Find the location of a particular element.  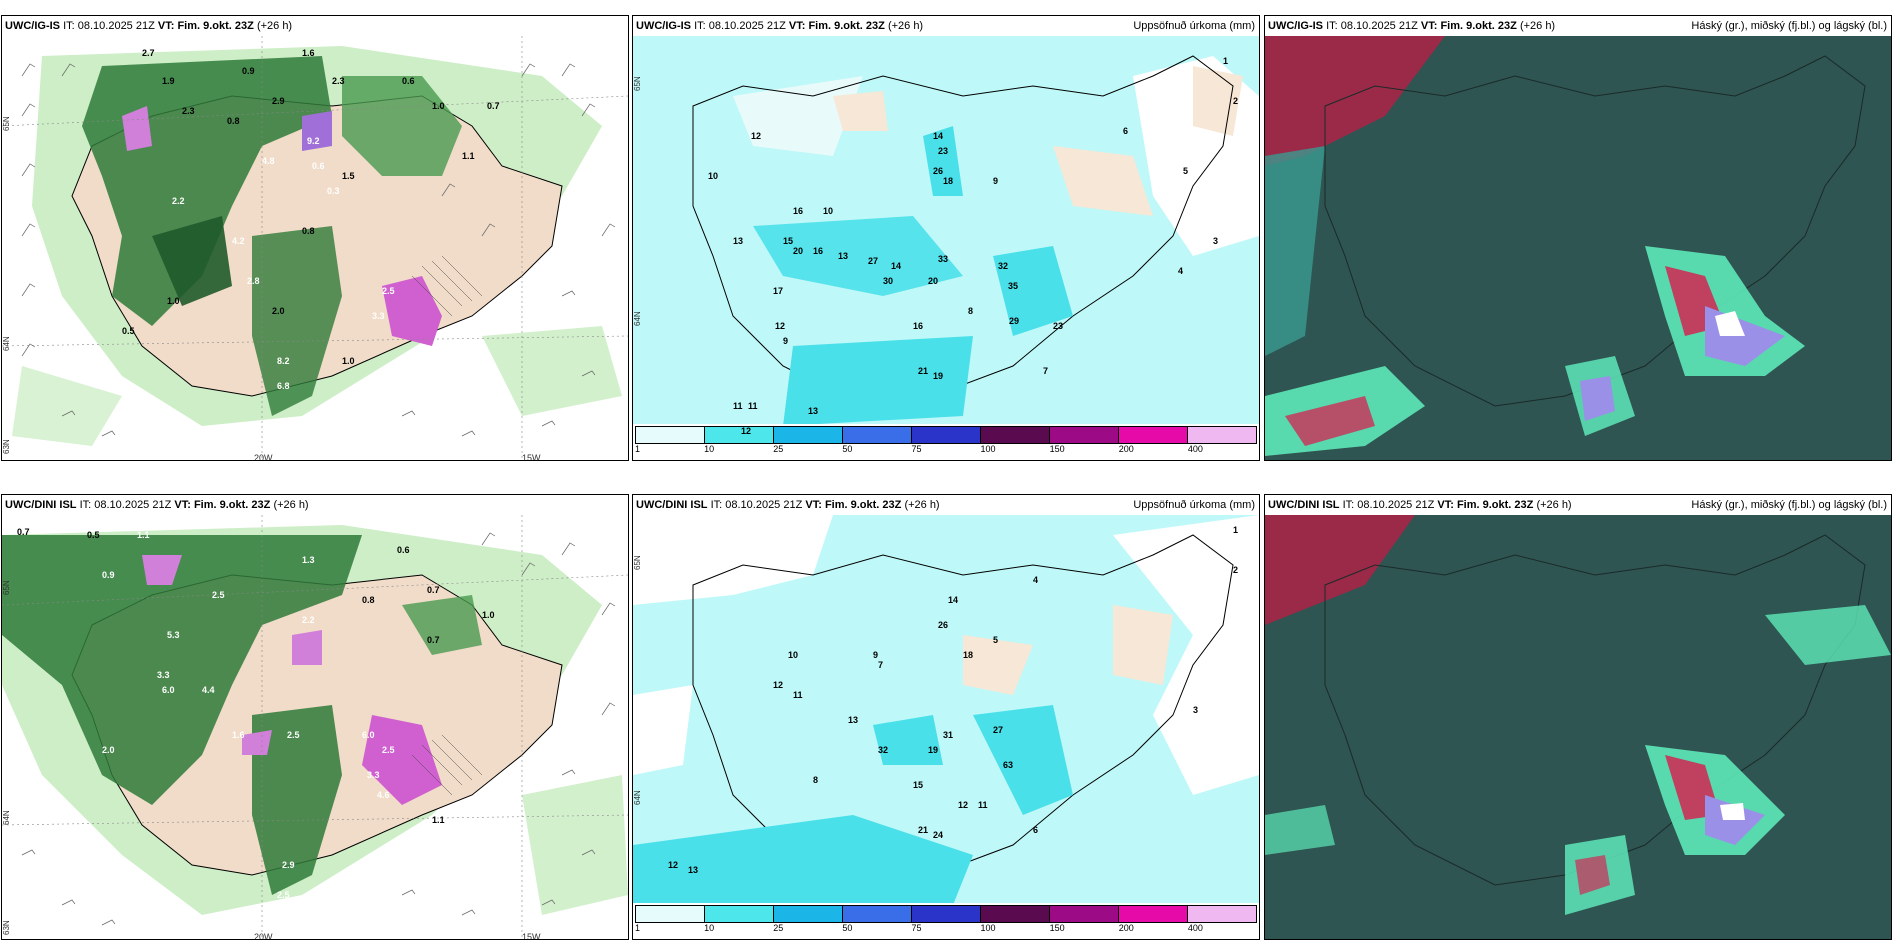

colorbar-labels: 1 10 25 50 75 100 150 200 400 is located at coordinates (946, 451).